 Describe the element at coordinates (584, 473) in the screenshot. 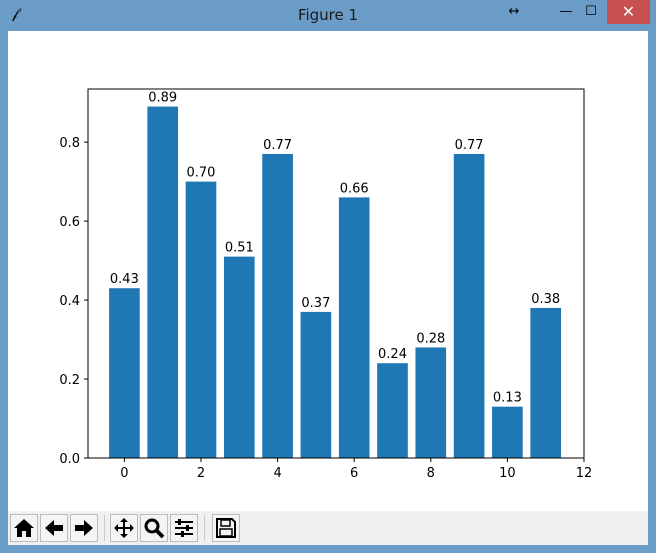

I see `x-tick-label: 12` at that location.